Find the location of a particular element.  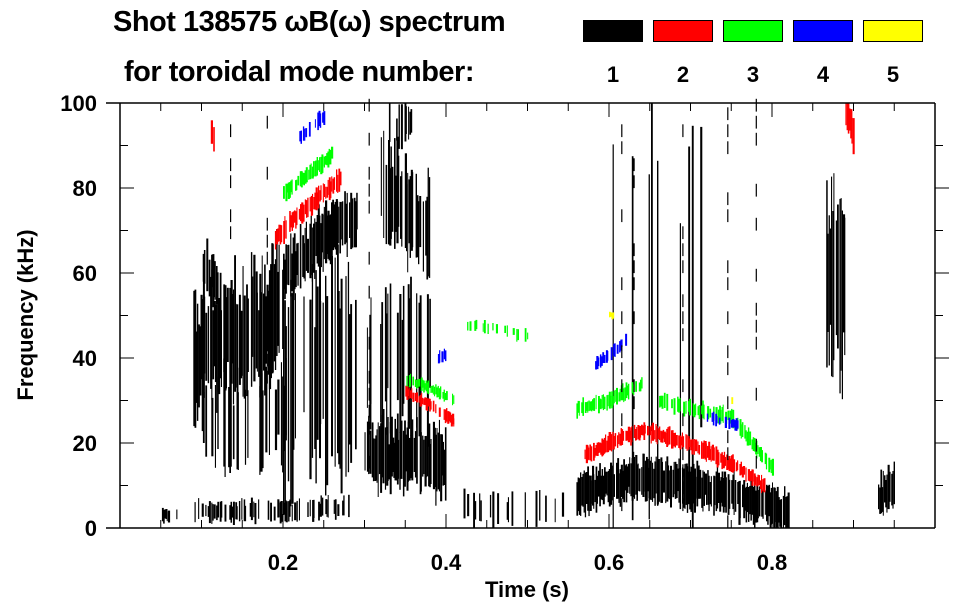

legend-label-mode-1: 1 is located at coordinates (613, 74).